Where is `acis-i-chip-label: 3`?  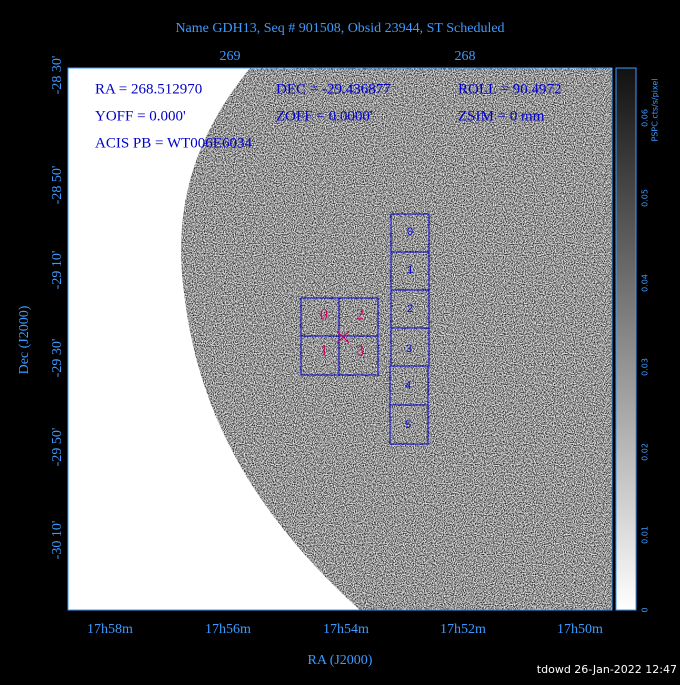
acis-i-chip-label: 3 is located at coordinates (360, 351).